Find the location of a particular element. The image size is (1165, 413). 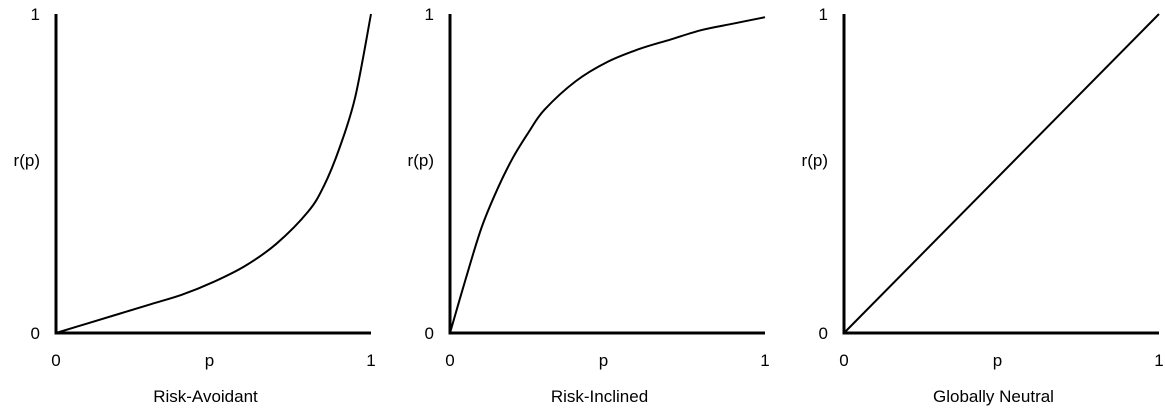

chart-title: Globally Neutral is located at coordinates (993, 396).